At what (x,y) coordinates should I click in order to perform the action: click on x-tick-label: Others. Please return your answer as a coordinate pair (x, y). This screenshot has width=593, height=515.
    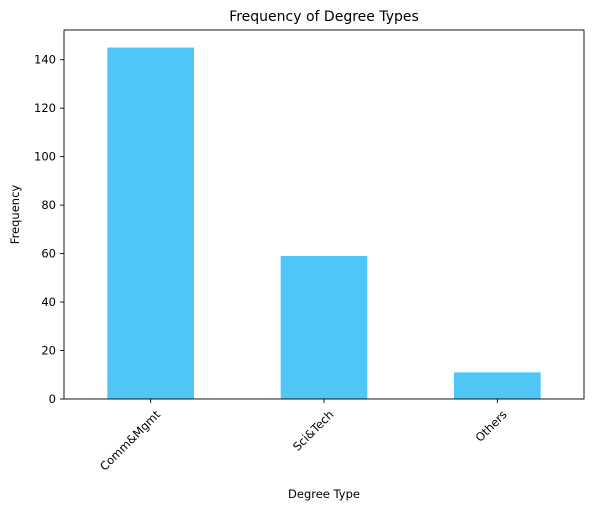
    Looking at the image, I should click on (490, 425).